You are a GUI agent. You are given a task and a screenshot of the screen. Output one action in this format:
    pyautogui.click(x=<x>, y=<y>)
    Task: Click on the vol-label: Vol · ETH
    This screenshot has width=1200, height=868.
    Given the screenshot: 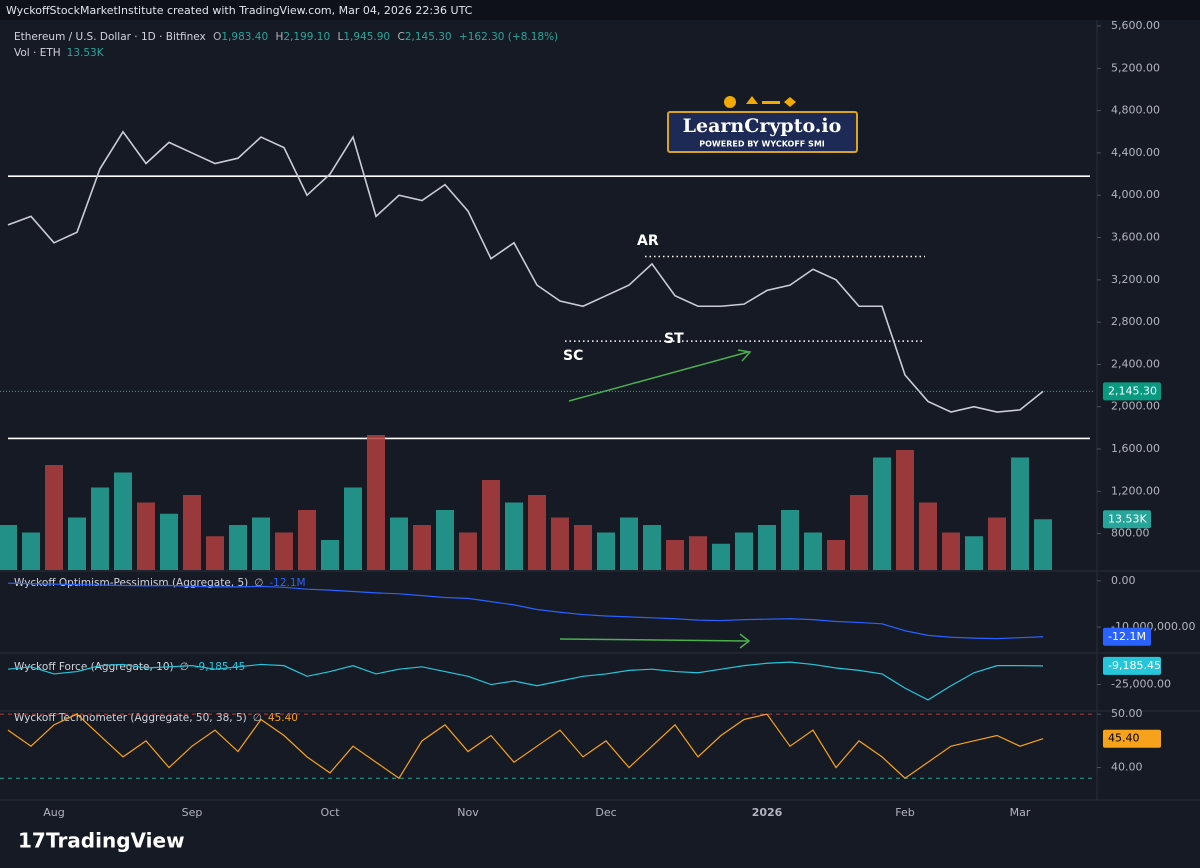 What is the action you would take?
    pyautogui.click(x=37, y=53)
    